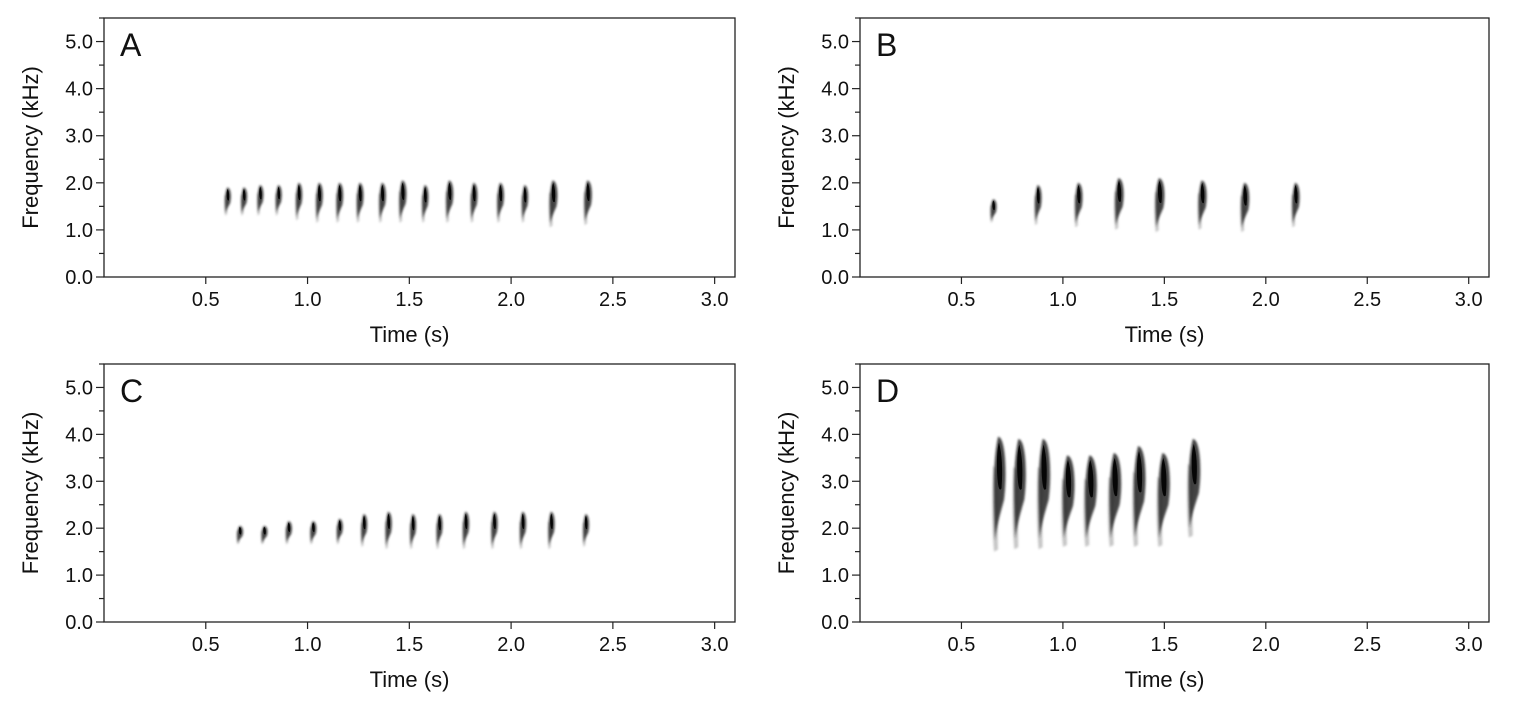 This screenshot has width=1515, height=708. What do you see at coordinates (131, 45) in the screenshot?
I see `panel-letter: A` at bounding box center [131, 45].